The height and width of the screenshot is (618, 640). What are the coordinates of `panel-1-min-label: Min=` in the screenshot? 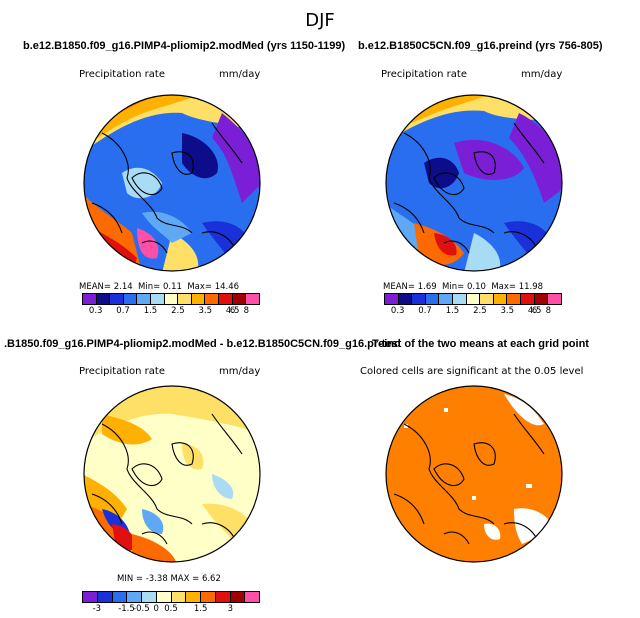 It's located at (149, 287).